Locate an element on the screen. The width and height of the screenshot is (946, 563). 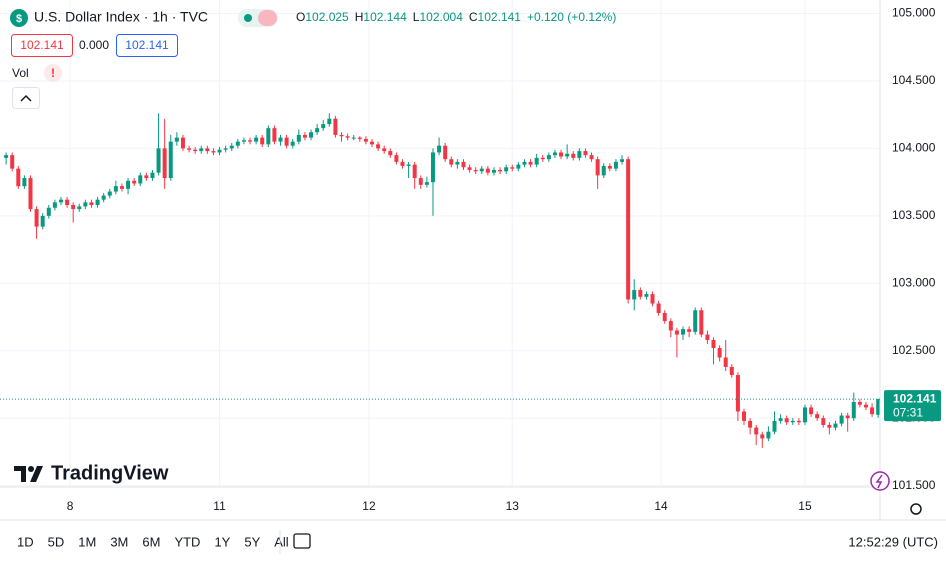
price-box-right is located at coordinates (147, 45).